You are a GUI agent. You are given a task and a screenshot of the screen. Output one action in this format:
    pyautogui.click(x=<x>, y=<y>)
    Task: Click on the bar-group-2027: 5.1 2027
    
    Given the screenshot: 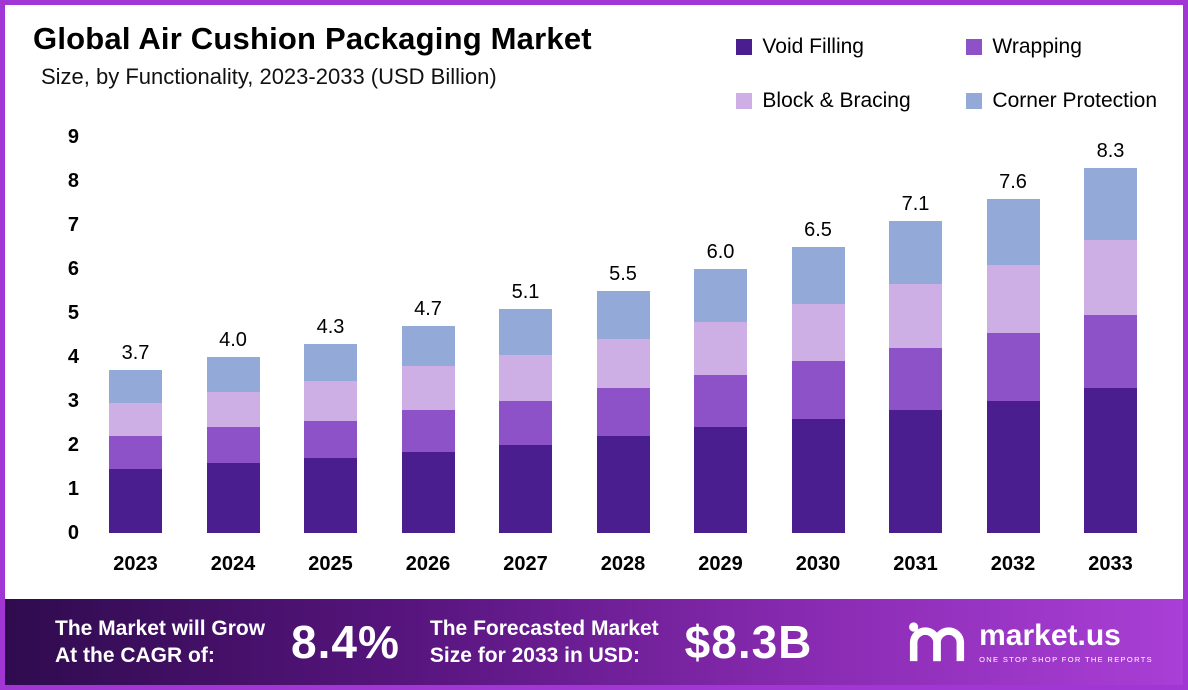 What is the action you would take?
    pyautogui.click(x=525, y=356)
    